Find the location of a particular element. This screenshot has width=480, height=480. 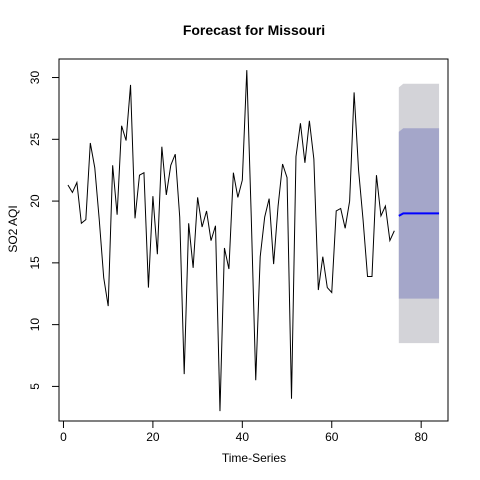

y-axis: 5 10 15 20 25 30 is located at coordinates (44, 230).